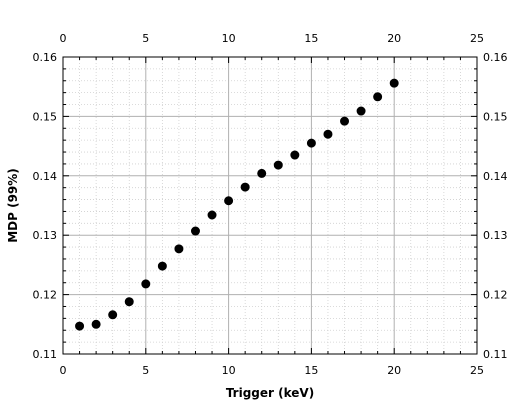 The height and width of the screenshot is (410, 525). I want to click on x-tick-label-bottom: 0, so click(63, 370).